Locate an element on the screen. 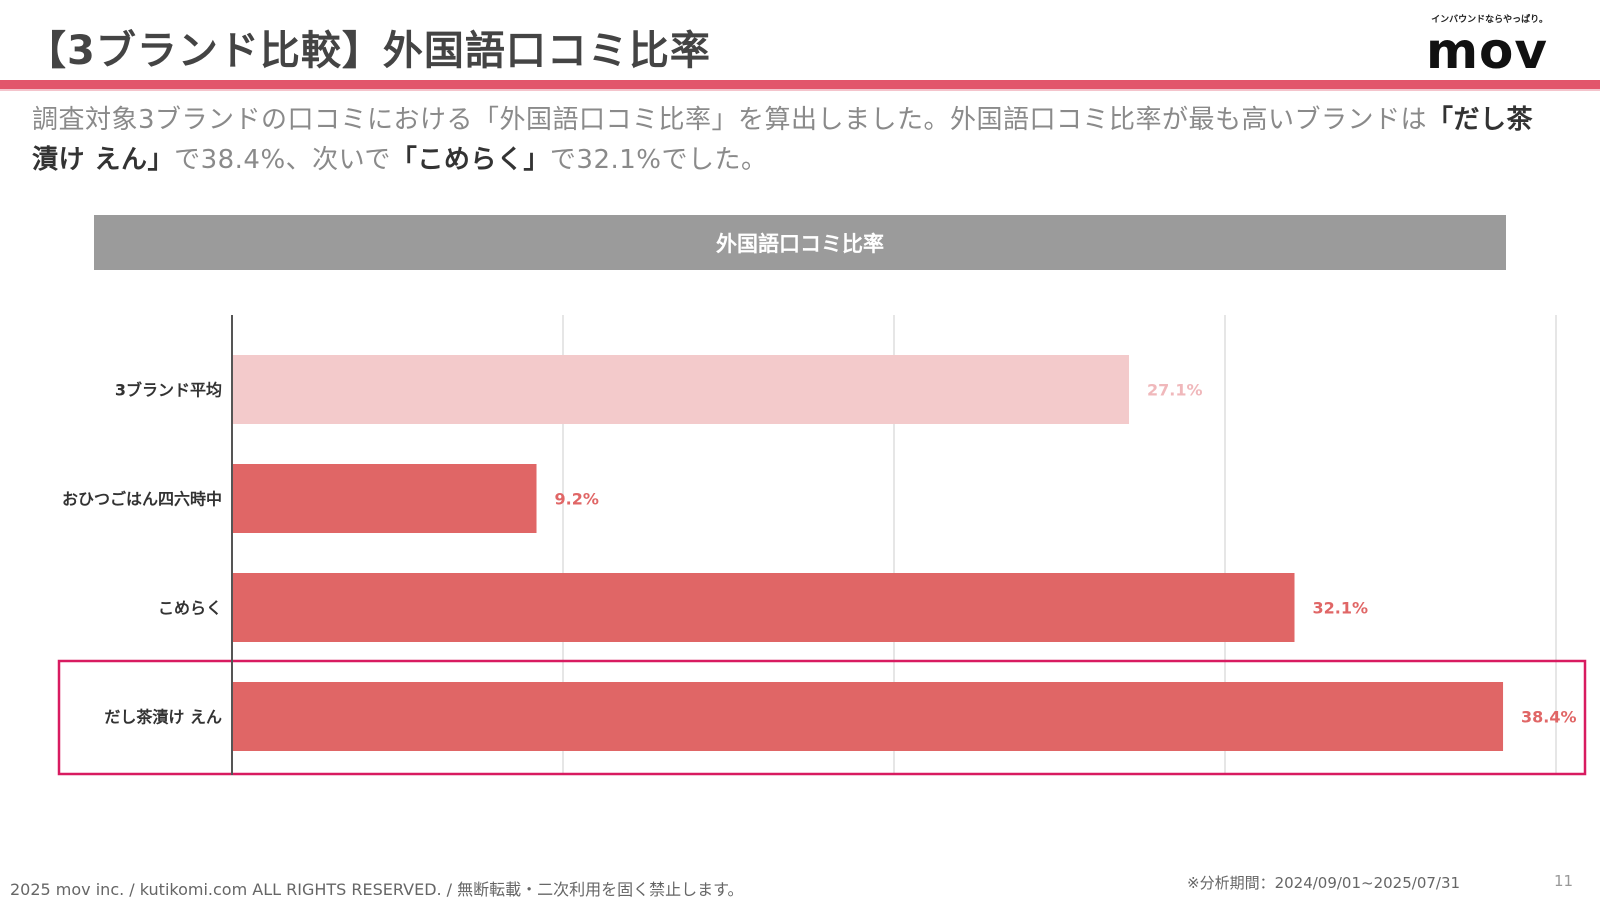  category-label: だし茶漬け えん is located at coordinates (163, 717).